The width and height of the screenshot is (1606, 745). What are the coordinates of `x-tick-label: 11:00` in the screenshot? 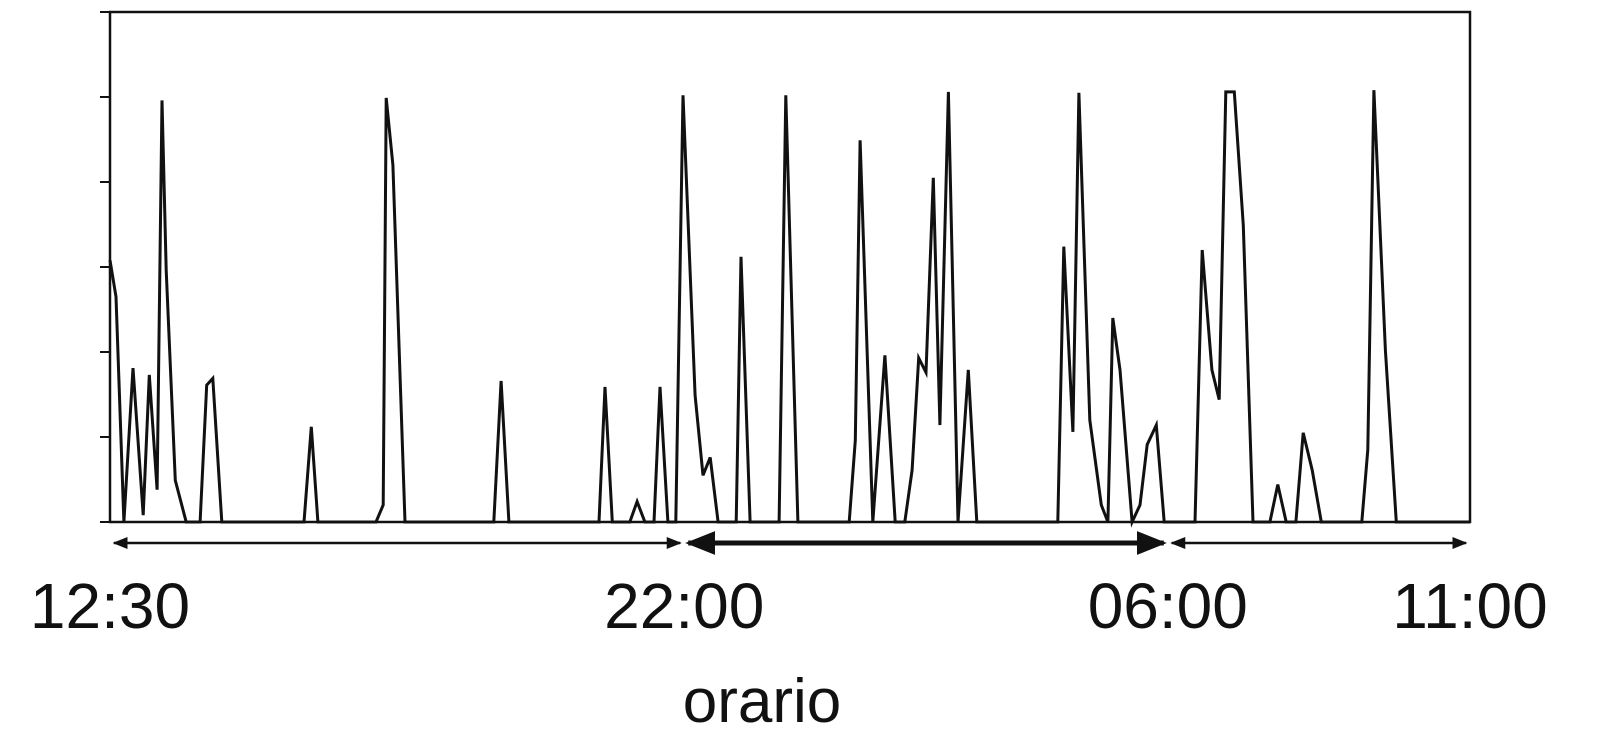 It's located at (1469, 606).